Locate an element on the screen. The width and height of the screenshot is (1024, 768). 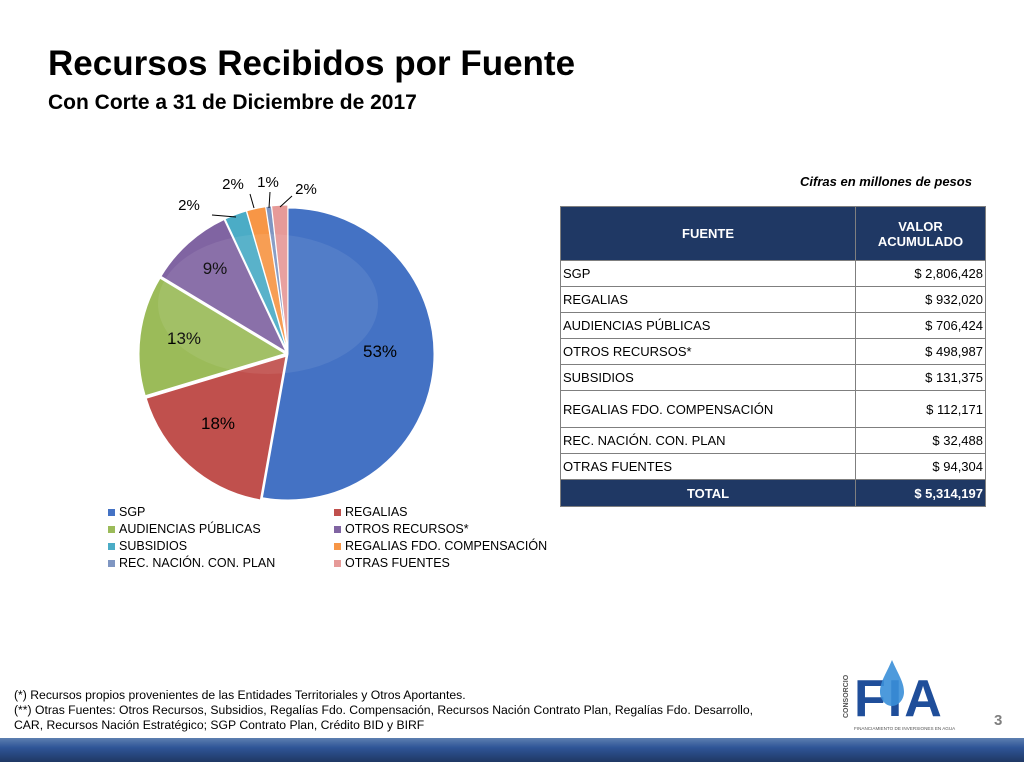
cell-fuente: OTRAS FUENTES is located at coordinates (708, 466).